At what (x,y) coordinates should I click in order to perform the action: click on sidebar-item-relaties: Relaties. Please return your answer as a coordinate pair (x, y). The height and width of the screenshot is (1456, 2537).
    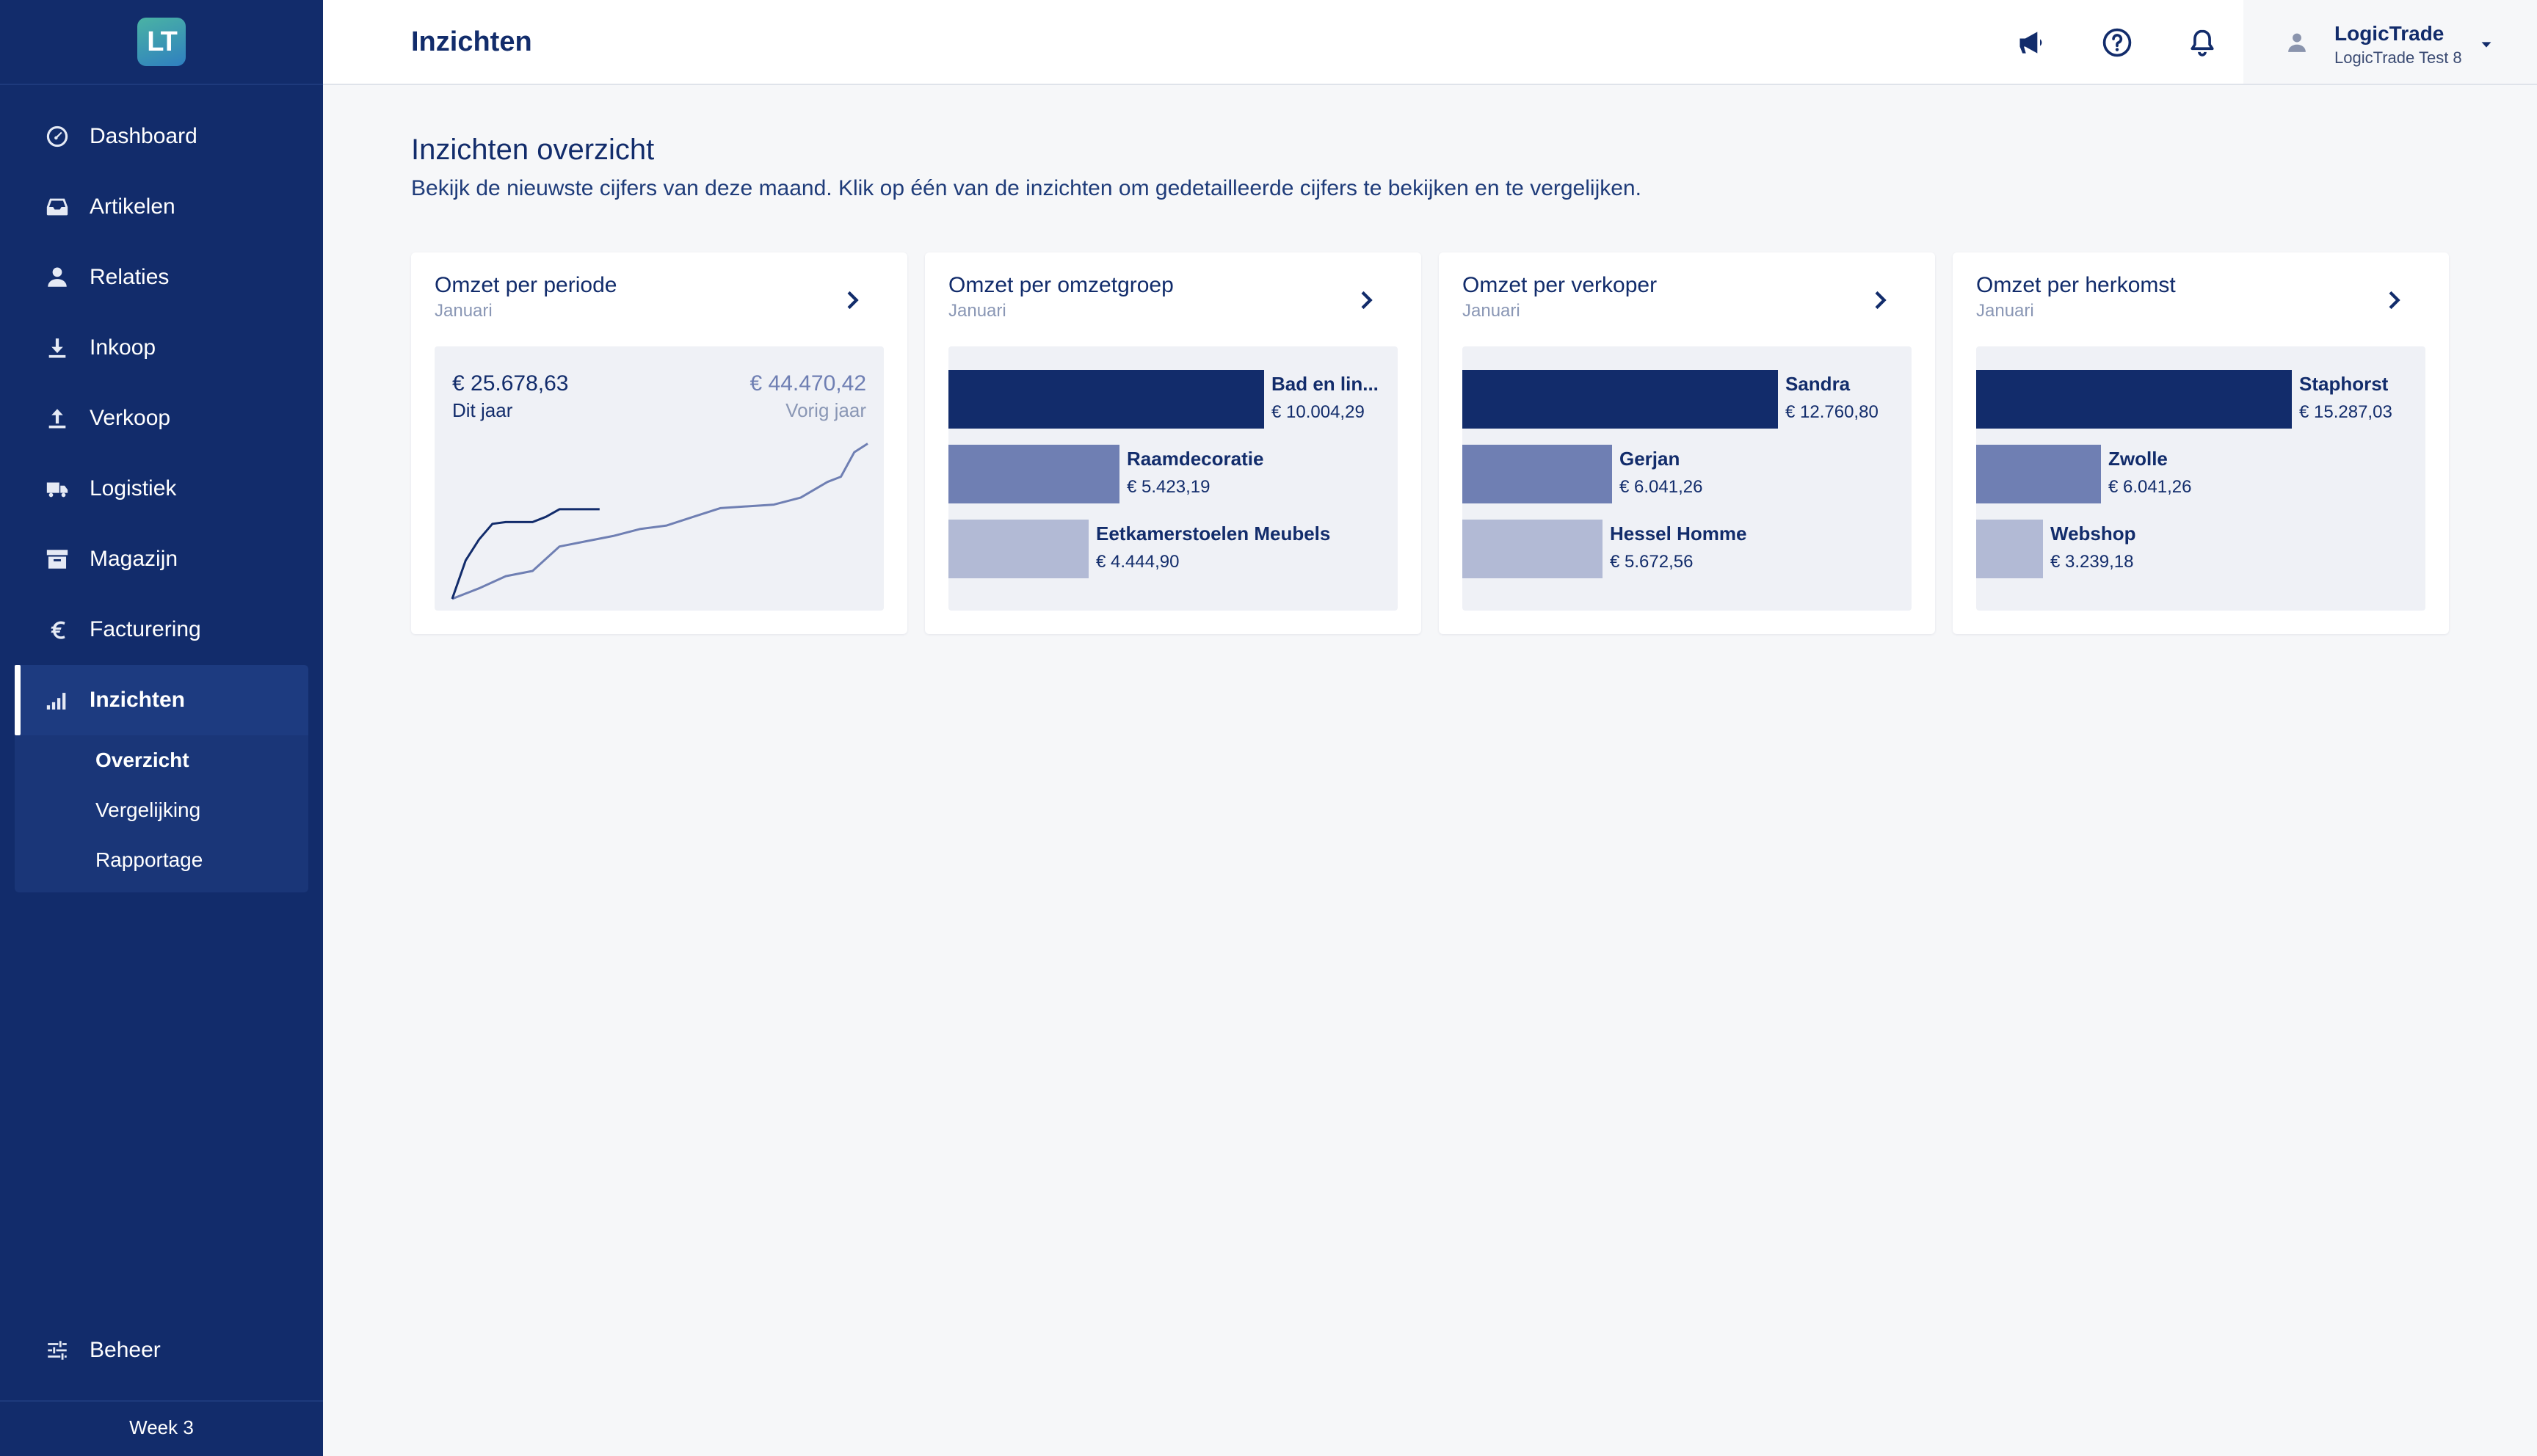
    Looking at the image, I should click on (161, 277).